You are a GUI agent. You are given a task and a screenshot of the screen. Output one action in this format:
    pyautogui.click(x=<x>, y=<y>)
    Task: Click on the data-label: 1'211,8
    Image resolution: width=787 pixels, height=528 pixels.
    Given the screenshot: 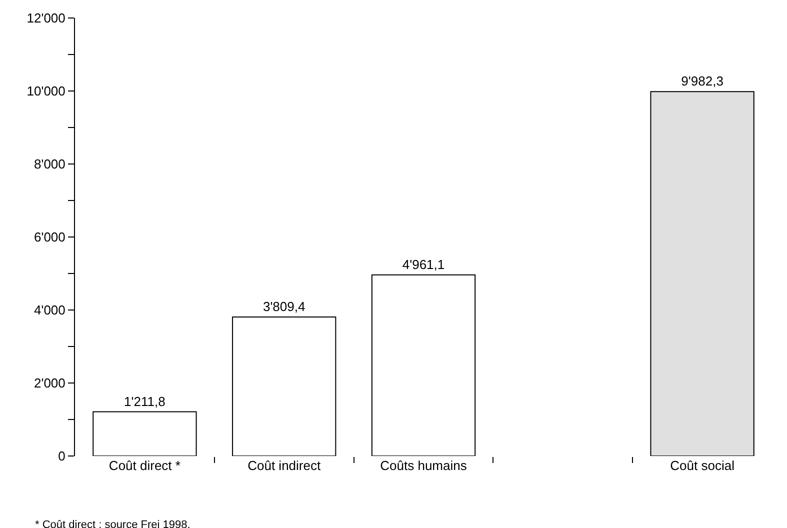 What is the action you would take?
    pyautogui.click(x=145, y=401)
    